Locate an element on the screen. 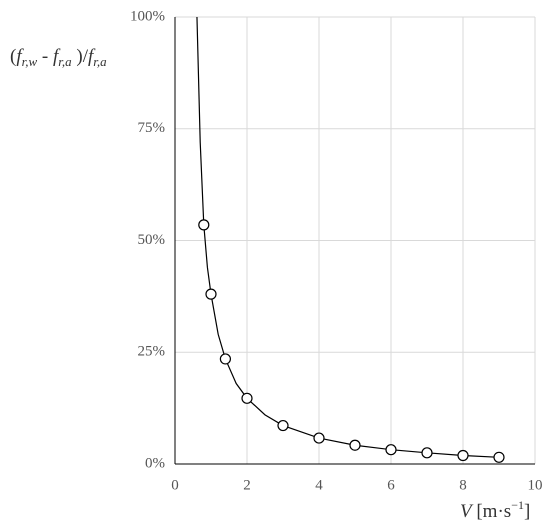 This screenshot has height=531, width=550. x-label-part: [m·s is located at coordinates (492, 511).